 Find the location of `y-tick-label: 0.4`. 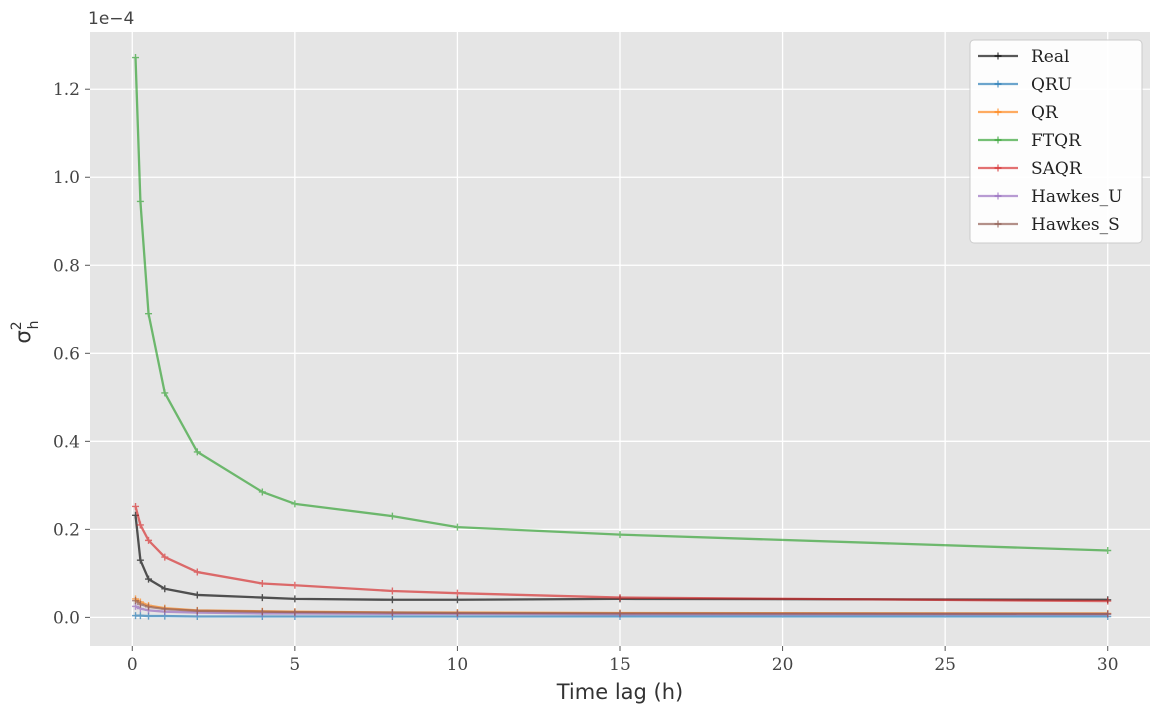

y-tick-label: 0.4 is located at coordinates (66, 442).